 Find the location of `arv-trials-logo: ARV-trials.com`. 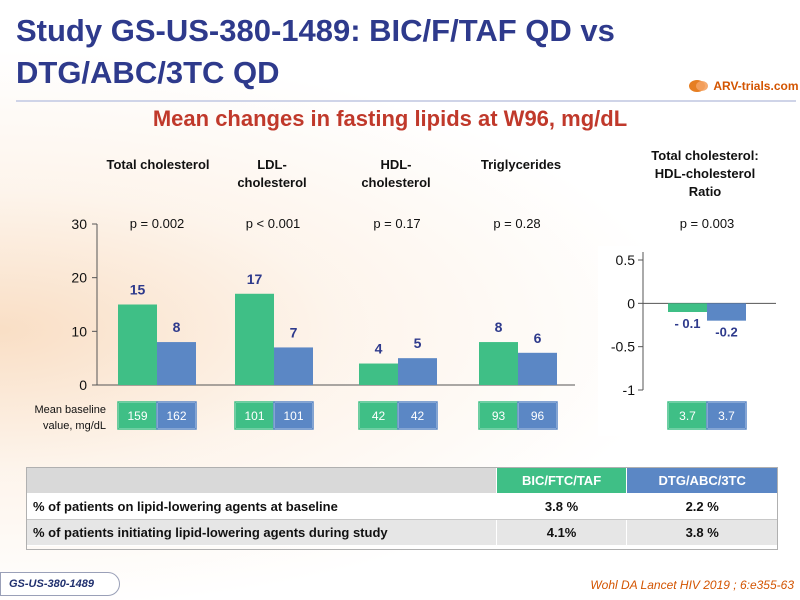

arv-trials-logo: ARV-trials.com is located at coordinates (744, 89).